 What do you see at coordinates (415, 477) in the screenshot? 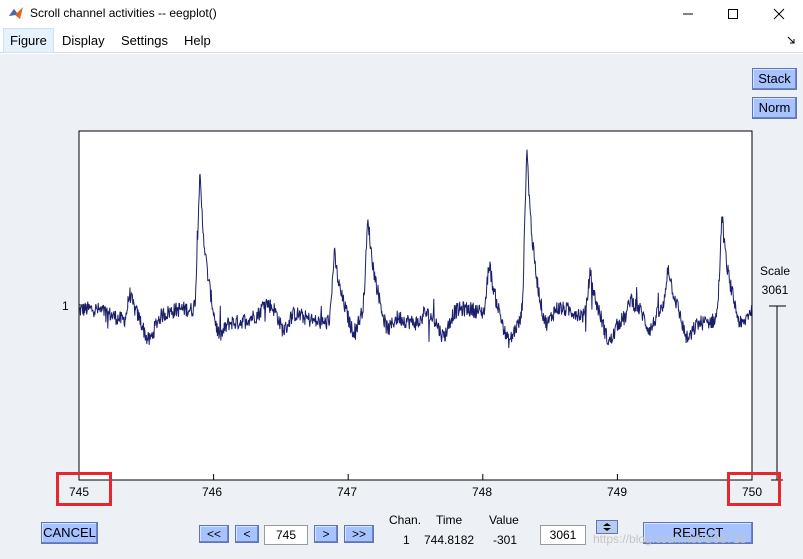
I see `x-tick-marks` at bounding box center [415, 477].